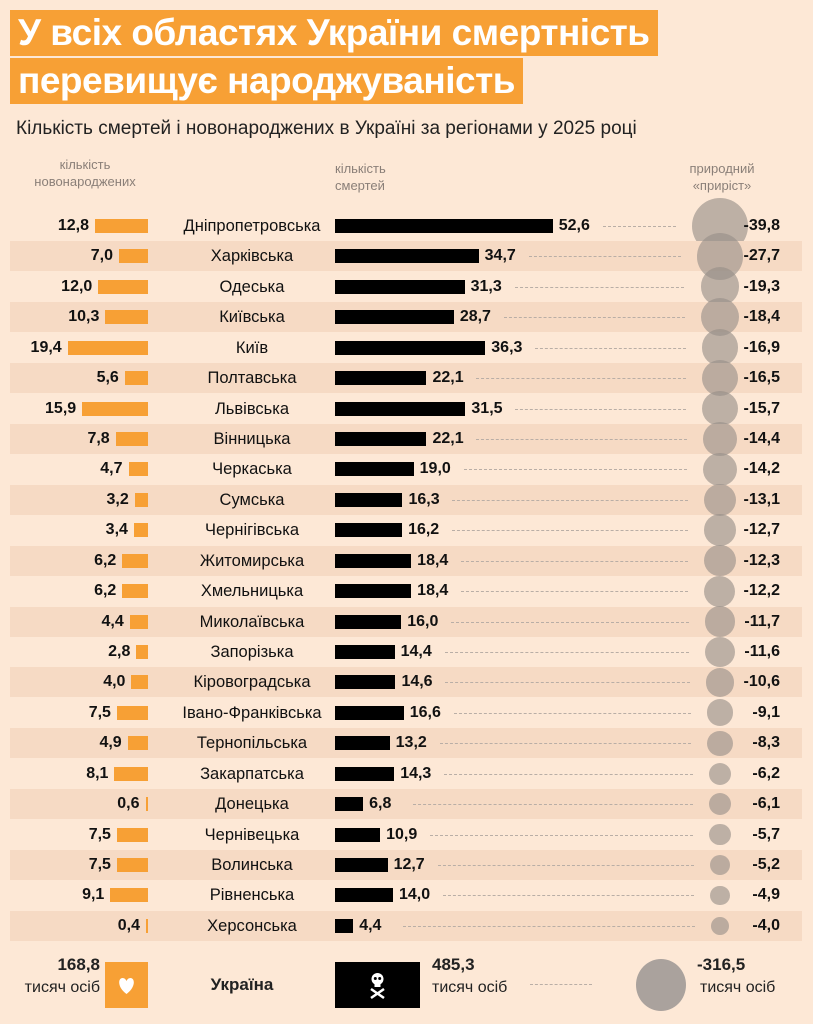  What do you see at coordinates (406, 865) in the screenshot?
I see `chart-row: 7,5 Волинська 12,7 -5,2` at bounding box center [406, 865].